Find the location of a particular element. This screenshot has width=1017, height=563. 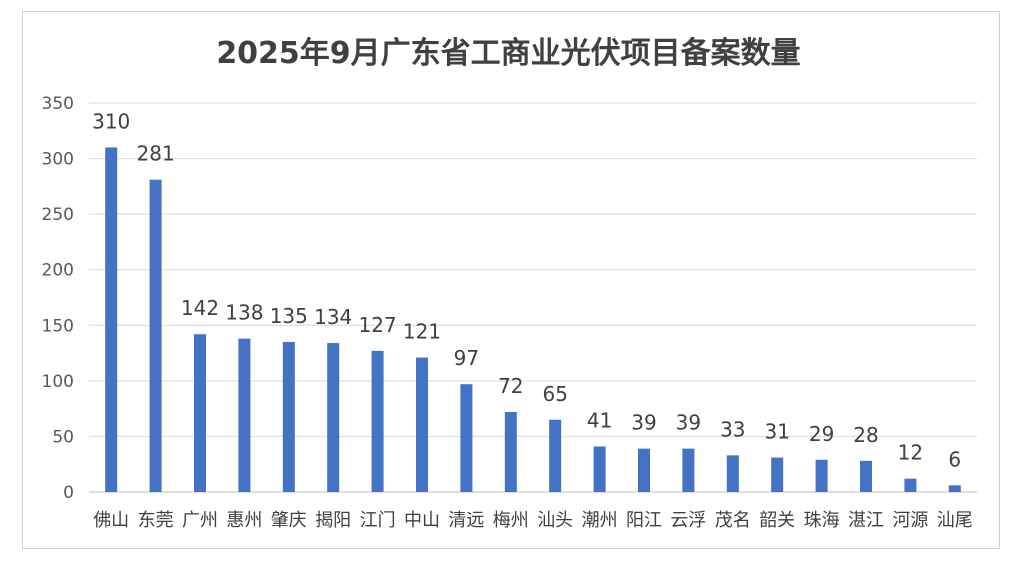

category-label: 云浮 is located at coordinates (688, 520).